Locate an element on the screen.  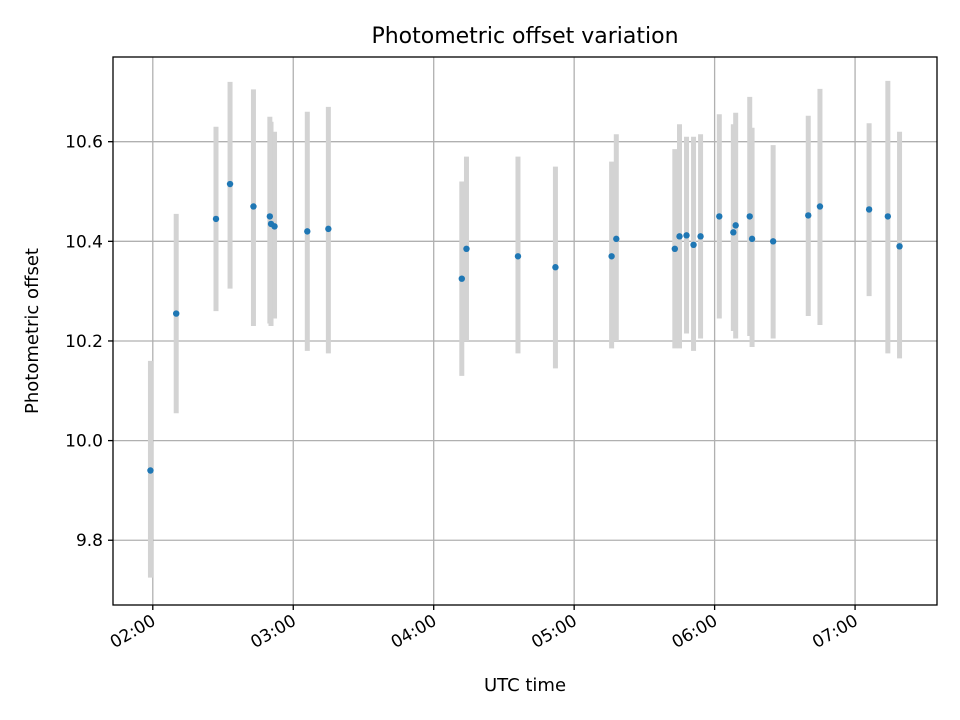
y-tick-label: 10.4 is located at coordinates (84, 242).